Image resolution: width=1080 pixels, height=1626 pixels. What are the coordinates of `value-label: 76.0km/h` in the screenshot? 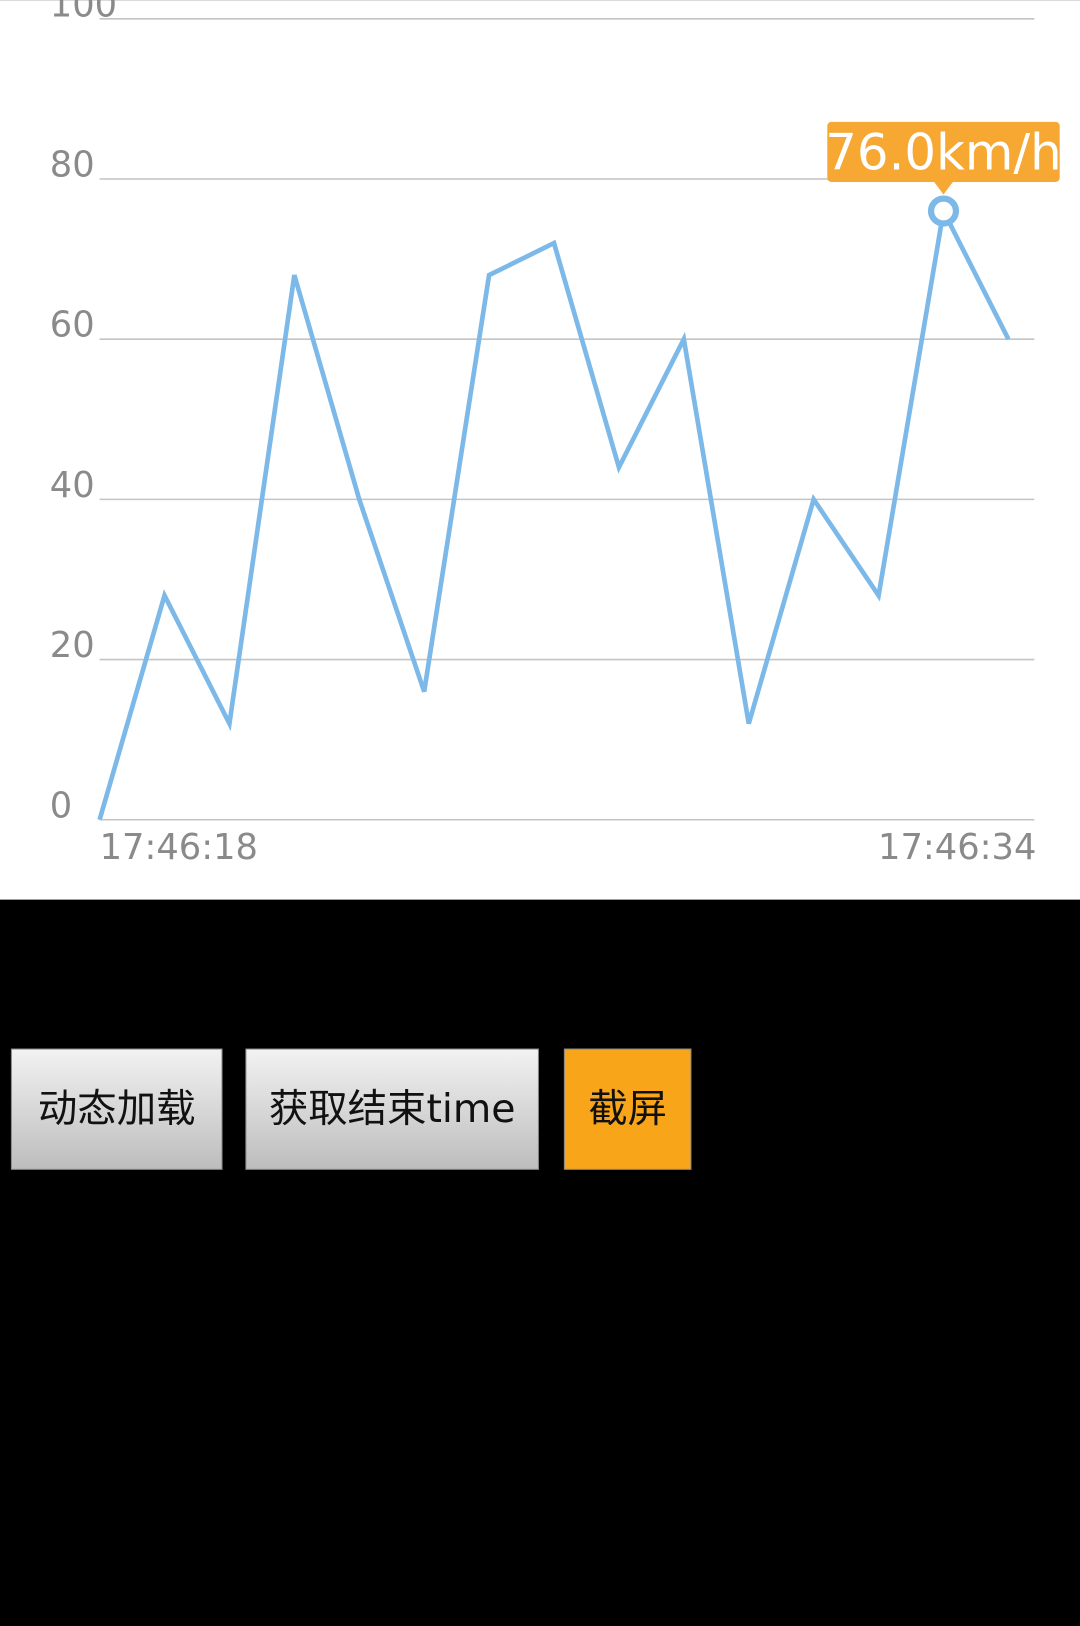 It's located at (943, 153).